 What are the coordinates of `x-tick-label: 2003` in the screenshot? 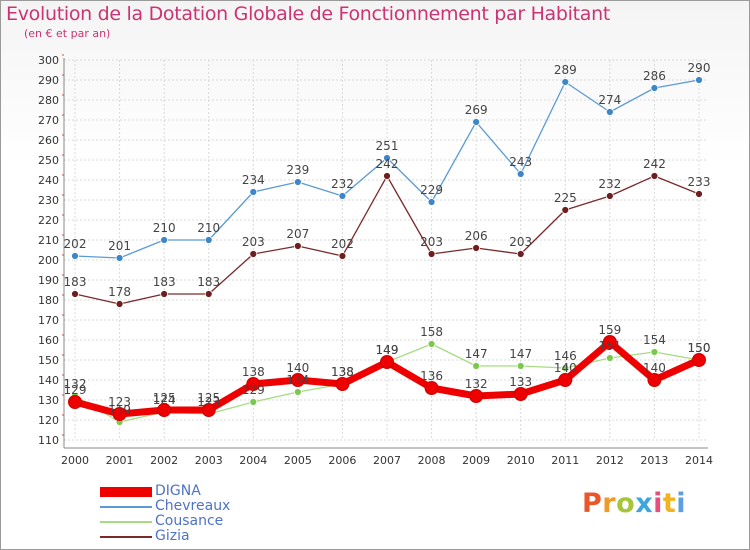 It's located at (209, 460).